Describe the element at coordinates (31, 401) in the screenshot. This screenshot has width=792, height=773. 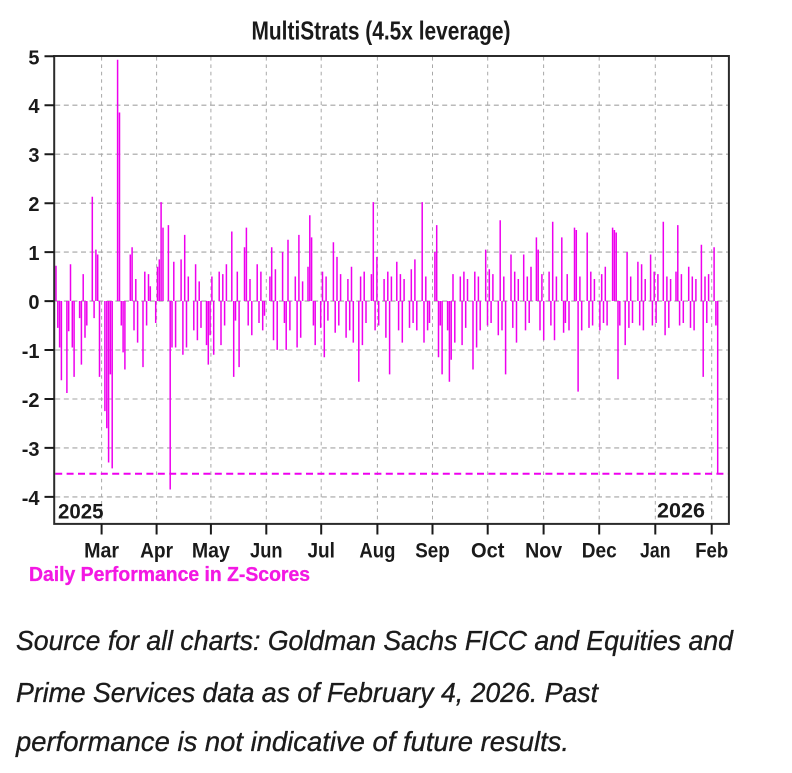
I see `svg-text: -2` at that location.